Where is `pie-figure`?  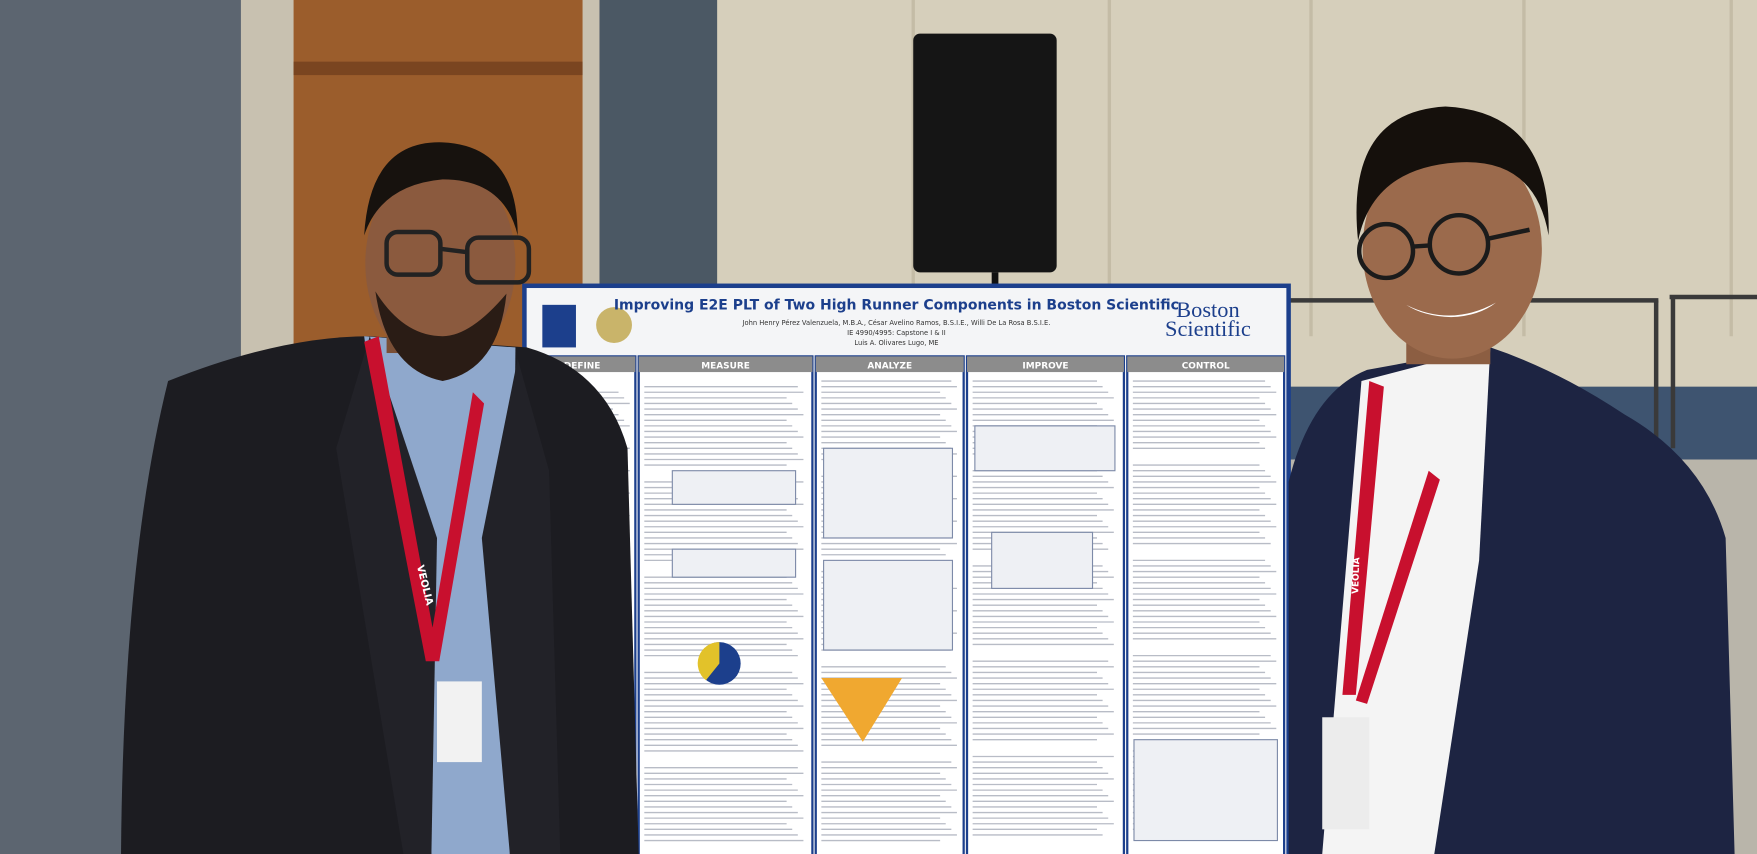
pie-figure is located at coordinates (708, 661).